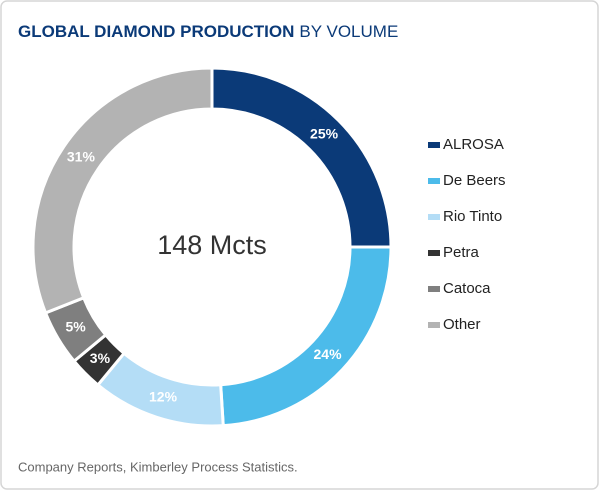 The image size is (599, 490). What do you see at coordinates (467, 288) in the screenshot?
I see `legend-label: Catoca` at bounding box center [467, 288].